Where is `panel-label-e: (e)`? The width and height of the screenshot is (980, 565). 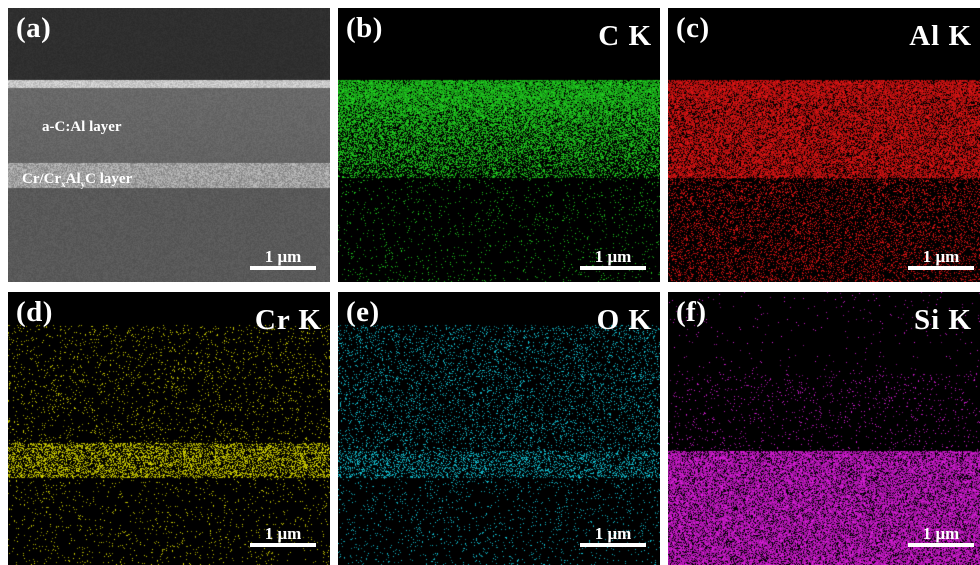 panel-label-e: (e) is located at coordinates (363, 312).